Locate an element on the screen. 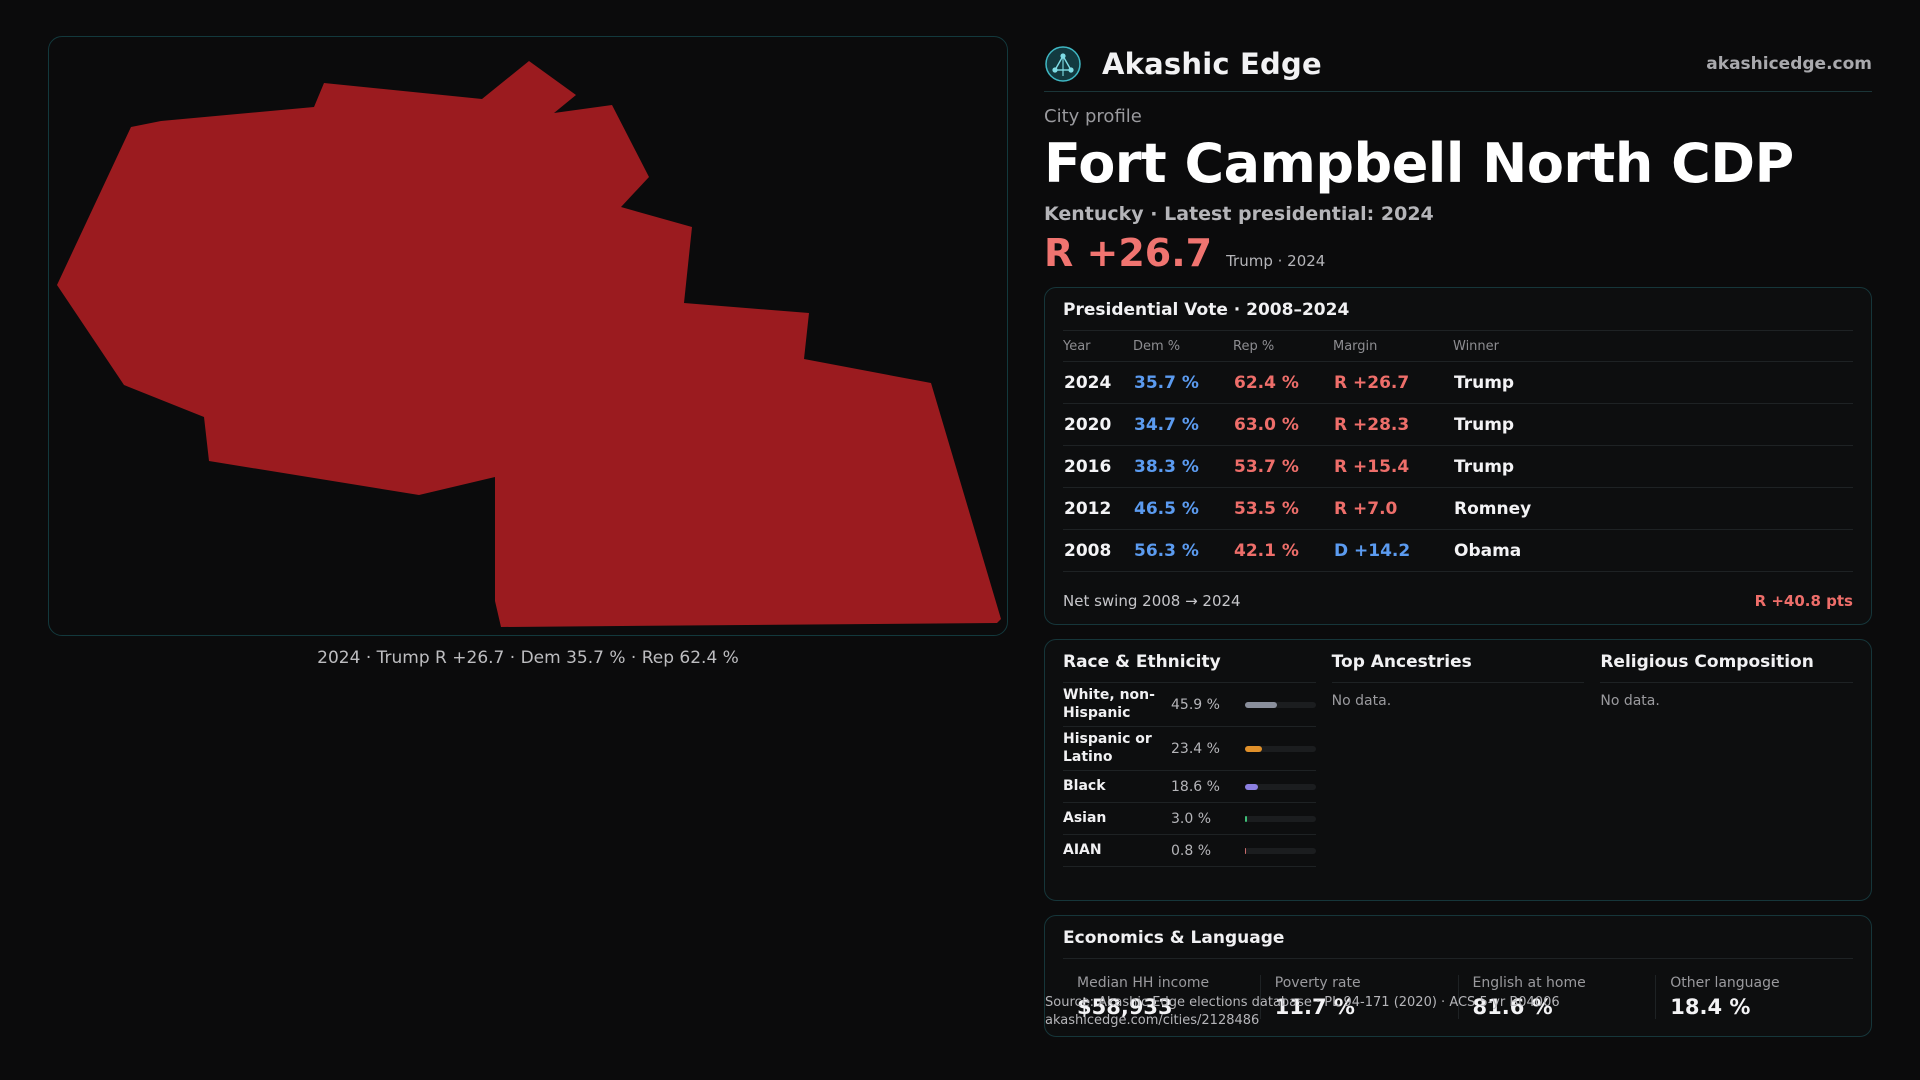 This screenshot has height=1080, width=1920. brand-name: Akashic Edge is located at coordinates (1212, 63).